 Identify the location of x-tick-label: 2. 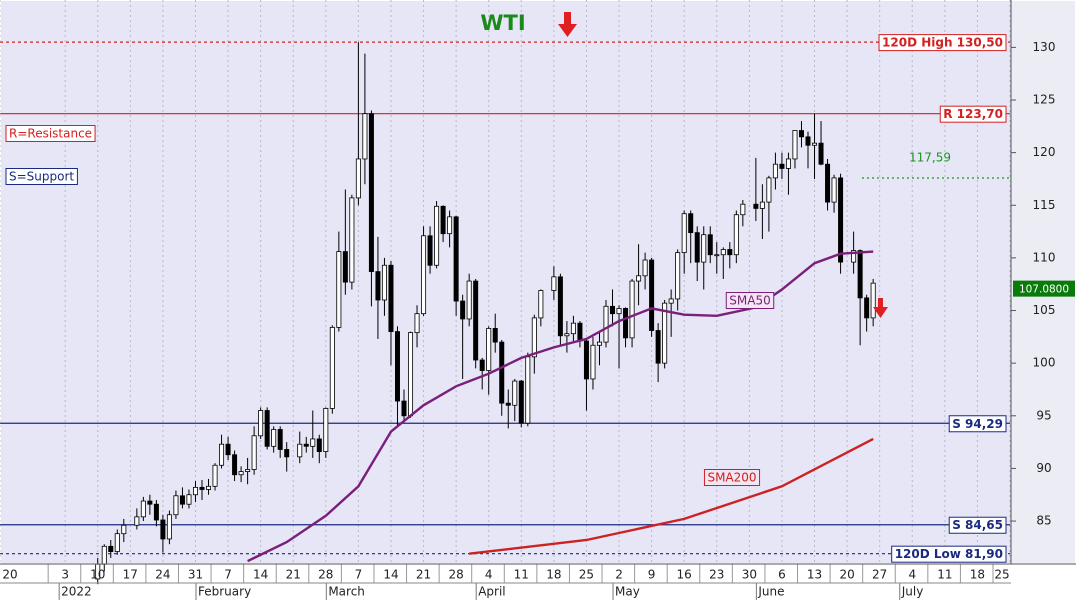
(619, 575).